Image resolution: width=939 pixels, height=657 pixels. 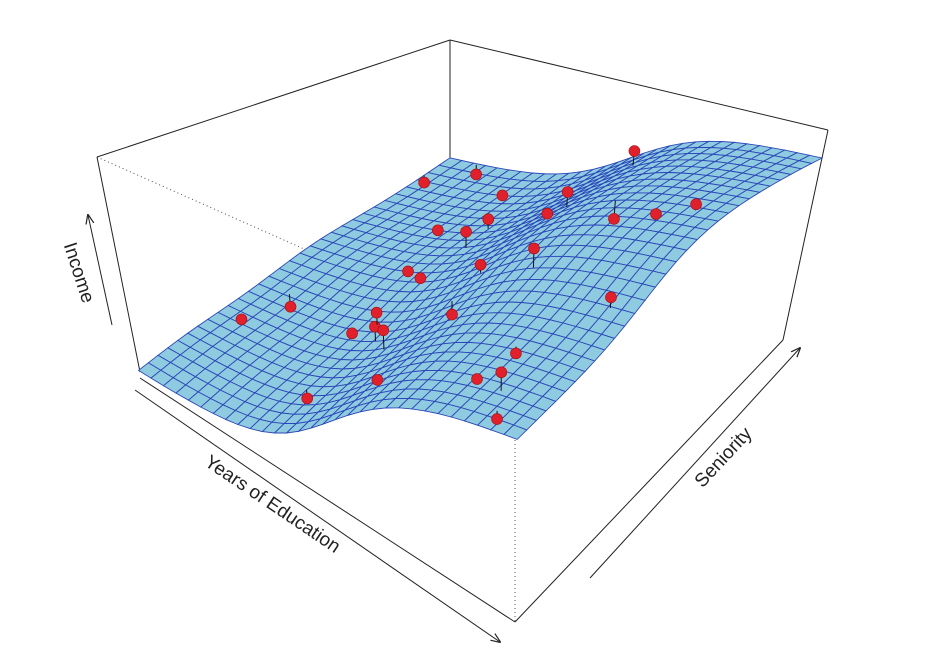 What do you see at coordinates (272, 504) in the screenshot?
I see `x-axis-label: Years of Education` at bounding box center [272, 504].